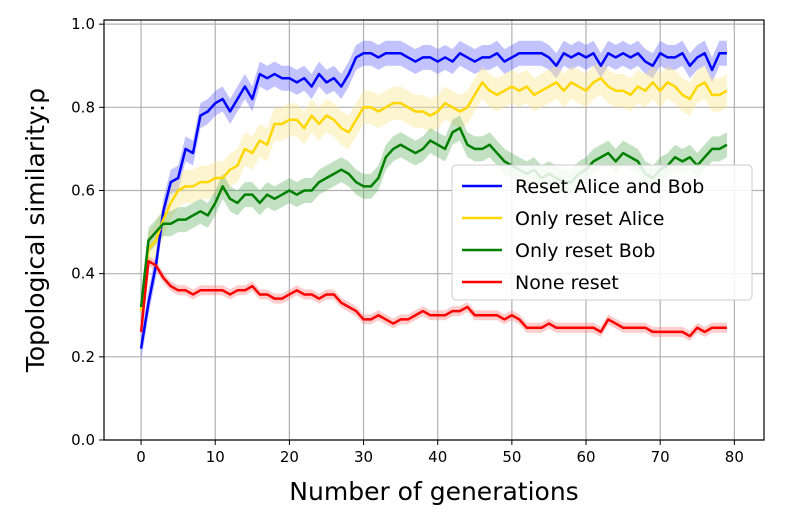 The image size is (789, 526). Describe the element at coordinates (35, 230) in the screenshot. I see `y-axis-label: Topological similarity:ρ` at that location.